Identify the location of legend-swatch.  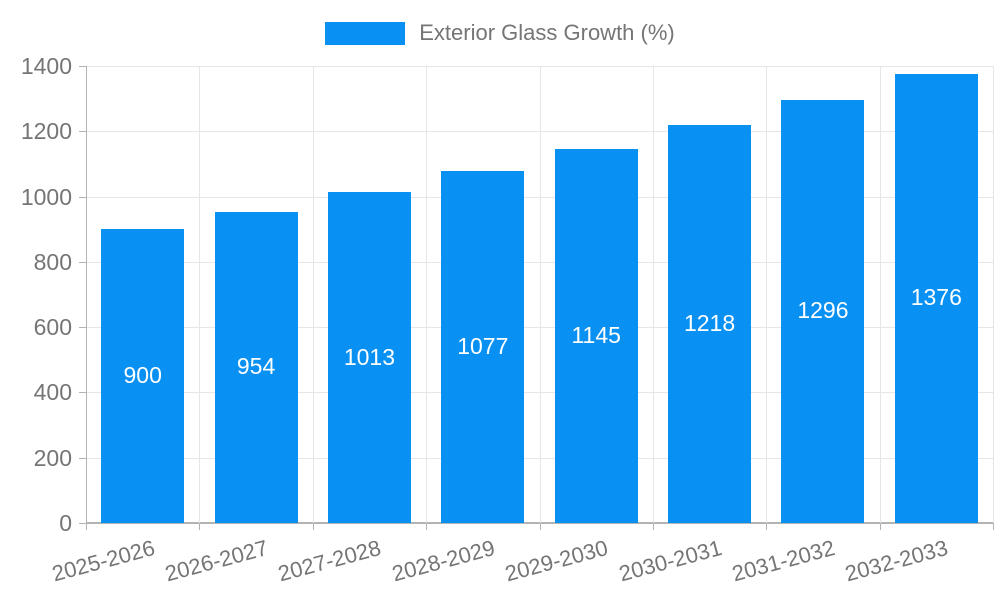
(365, 33).